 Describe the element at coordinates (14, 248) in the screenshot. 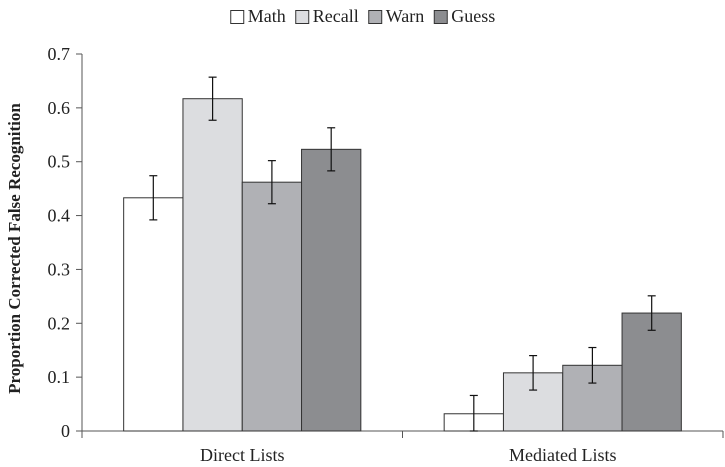

I see `y-axis-label: Proportion Corrected False Recognition` at that location.